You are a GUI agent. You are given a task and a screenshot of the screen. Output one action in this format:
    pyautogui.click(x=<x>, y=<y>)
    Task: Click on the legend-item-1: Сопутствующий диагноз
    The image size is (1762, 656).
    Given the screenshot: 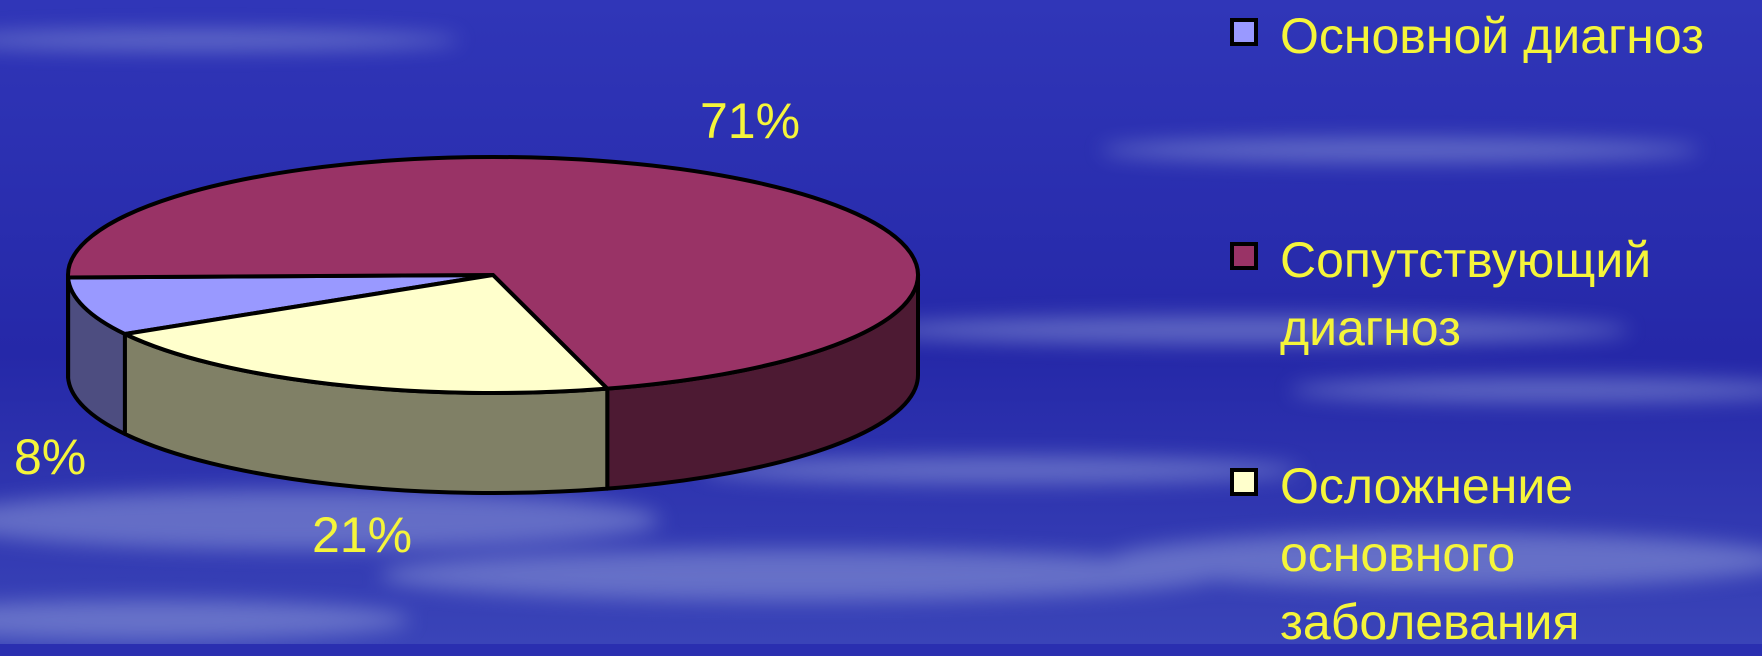 What is the action you would take?
    pyautogui.click(x=1490, y=294)
    